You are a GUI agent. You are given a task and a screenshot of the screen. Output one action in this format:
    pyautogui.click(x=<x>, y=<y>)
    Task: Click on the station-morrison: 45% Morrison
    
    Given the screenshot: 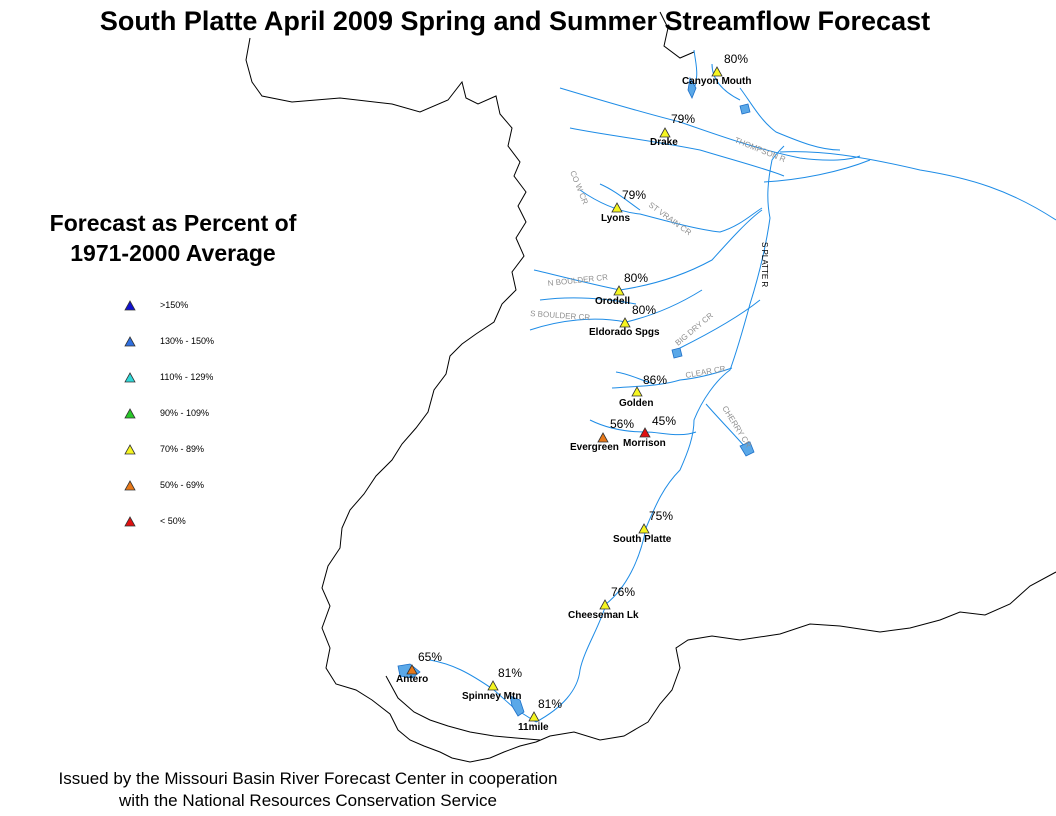 What is the action you would take?
    pyautogui.click(x=649, y=431)
    